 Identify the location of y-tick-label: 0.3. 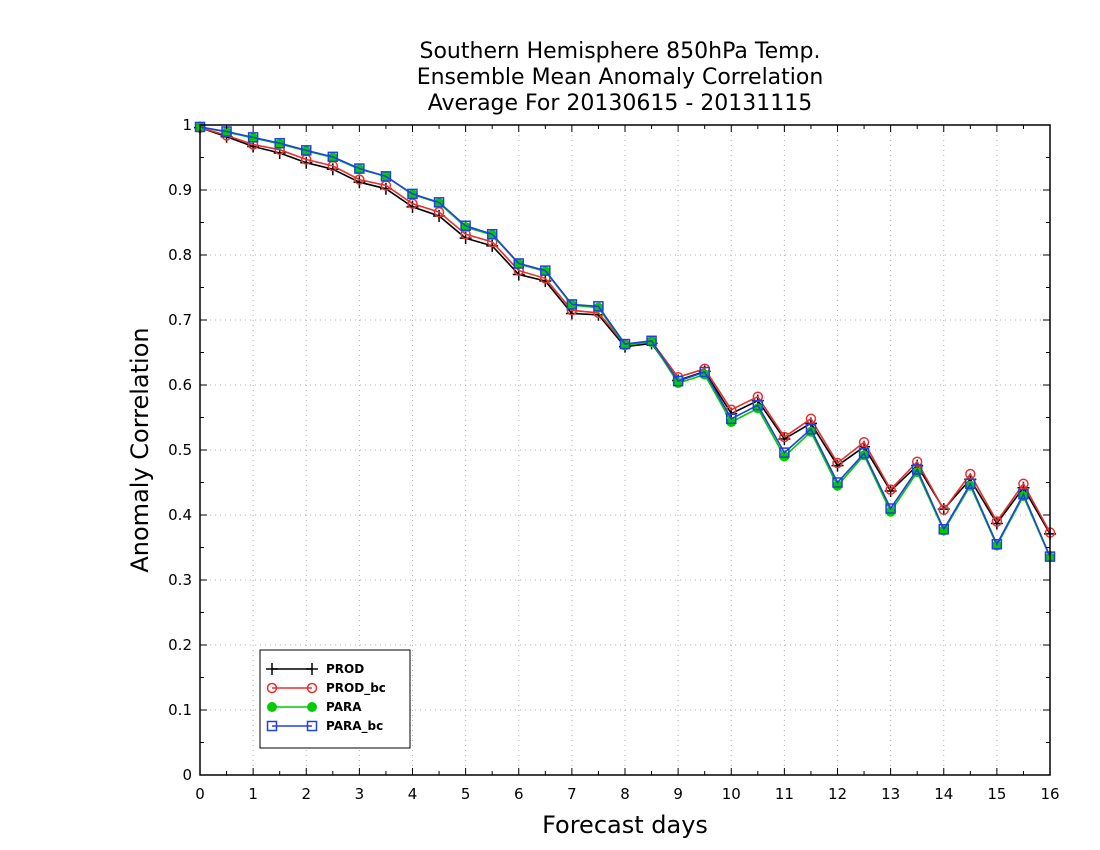
(180, 580).